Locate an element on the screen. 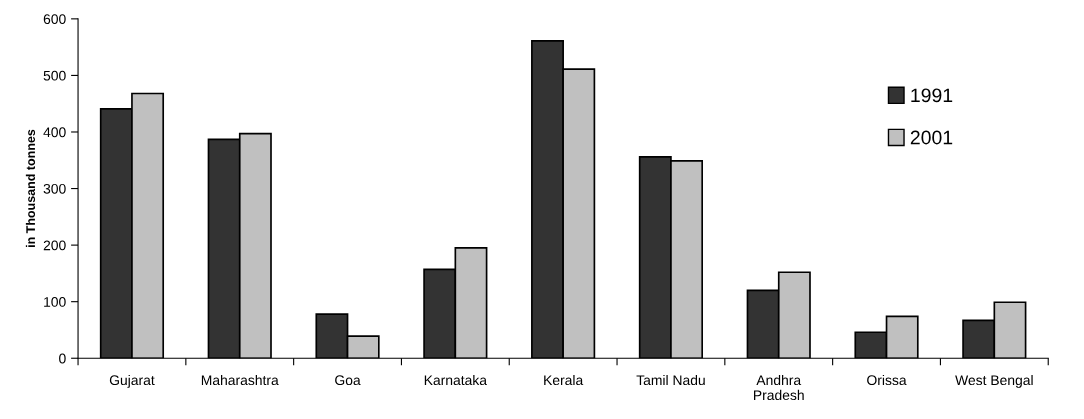  x-tick-label: Goa is located at coordinates (348, 380).